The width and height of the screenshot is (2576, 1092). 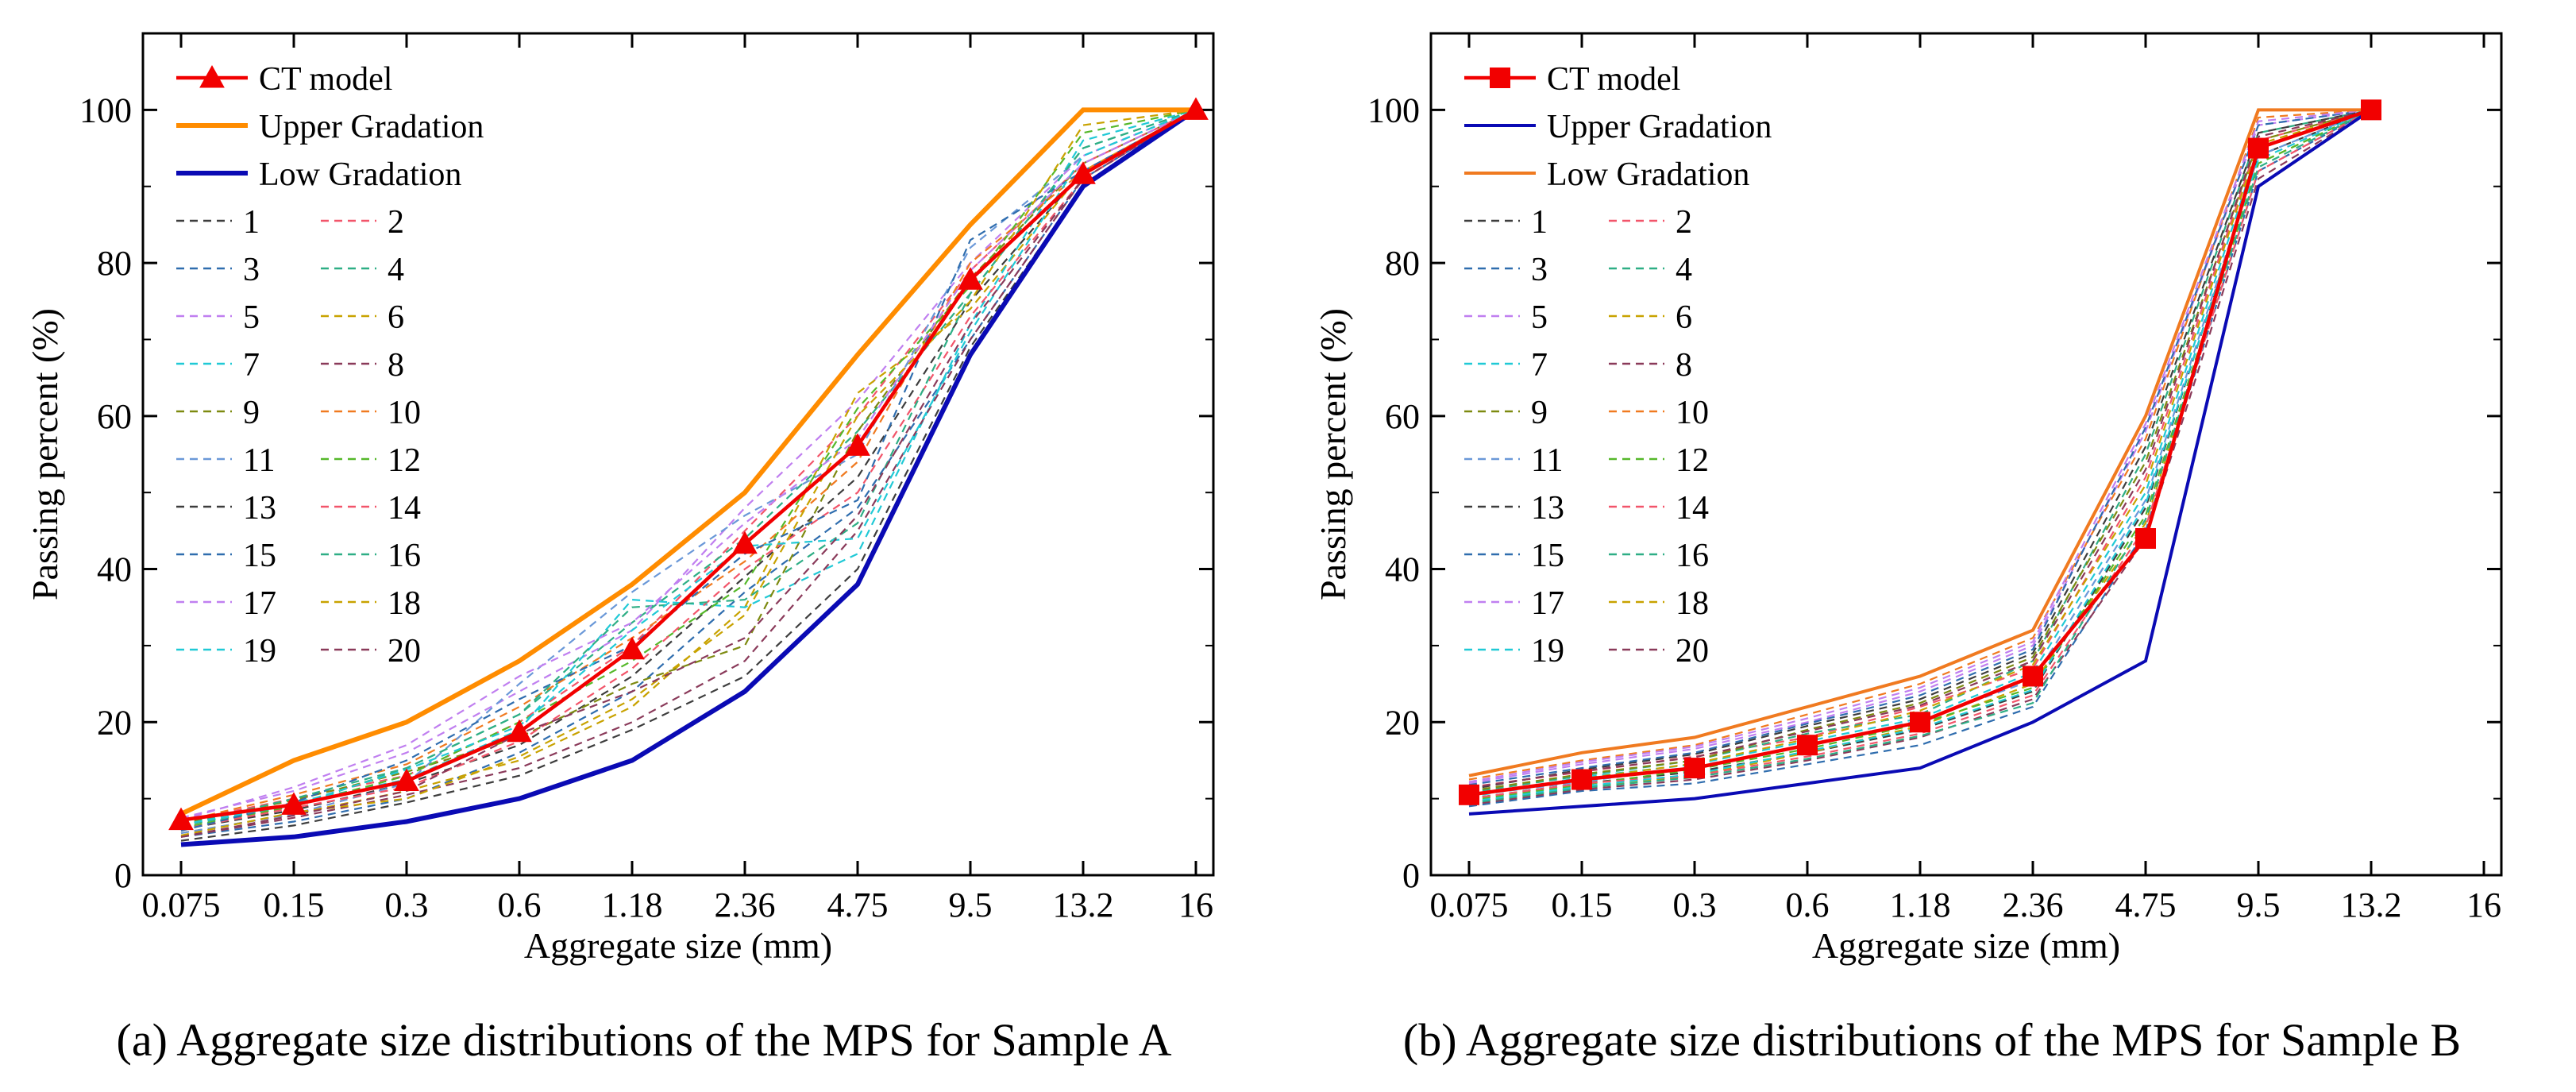 What do you see at coordinates (404, 508) in the screenshot?
I see `legend-label-sample-14: 14` at bounding box center [404, 508].